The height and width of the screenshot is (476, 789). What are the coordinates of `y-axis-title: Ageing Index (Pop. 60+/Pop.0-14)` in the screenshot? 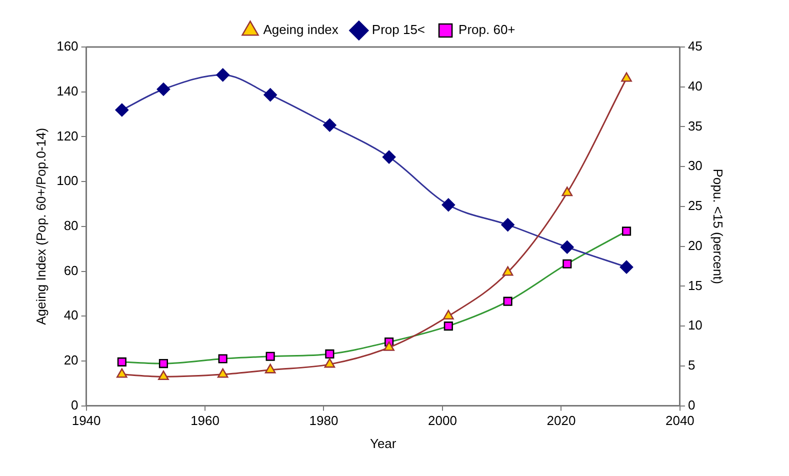 It's located at (40, 226).